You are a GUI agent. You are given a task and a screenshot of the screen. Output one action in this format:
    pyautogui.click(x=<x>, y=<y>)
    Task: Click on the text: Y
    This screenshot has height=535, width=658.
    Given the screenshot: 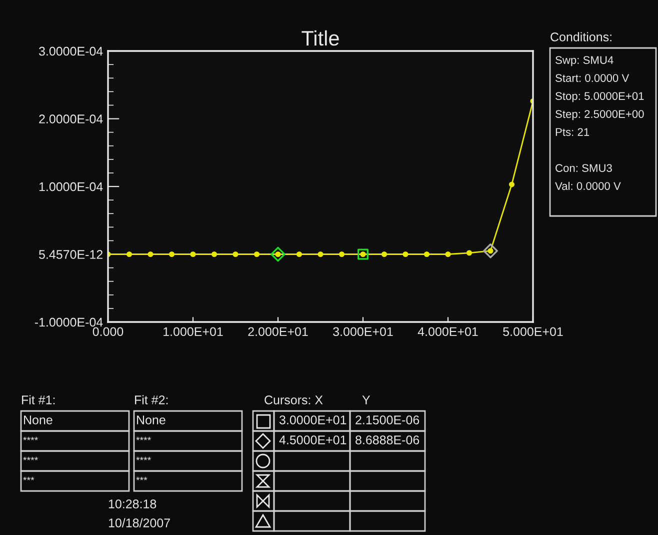 What is the action you would take?
    pyautogui.click(x=366, y=400)
    